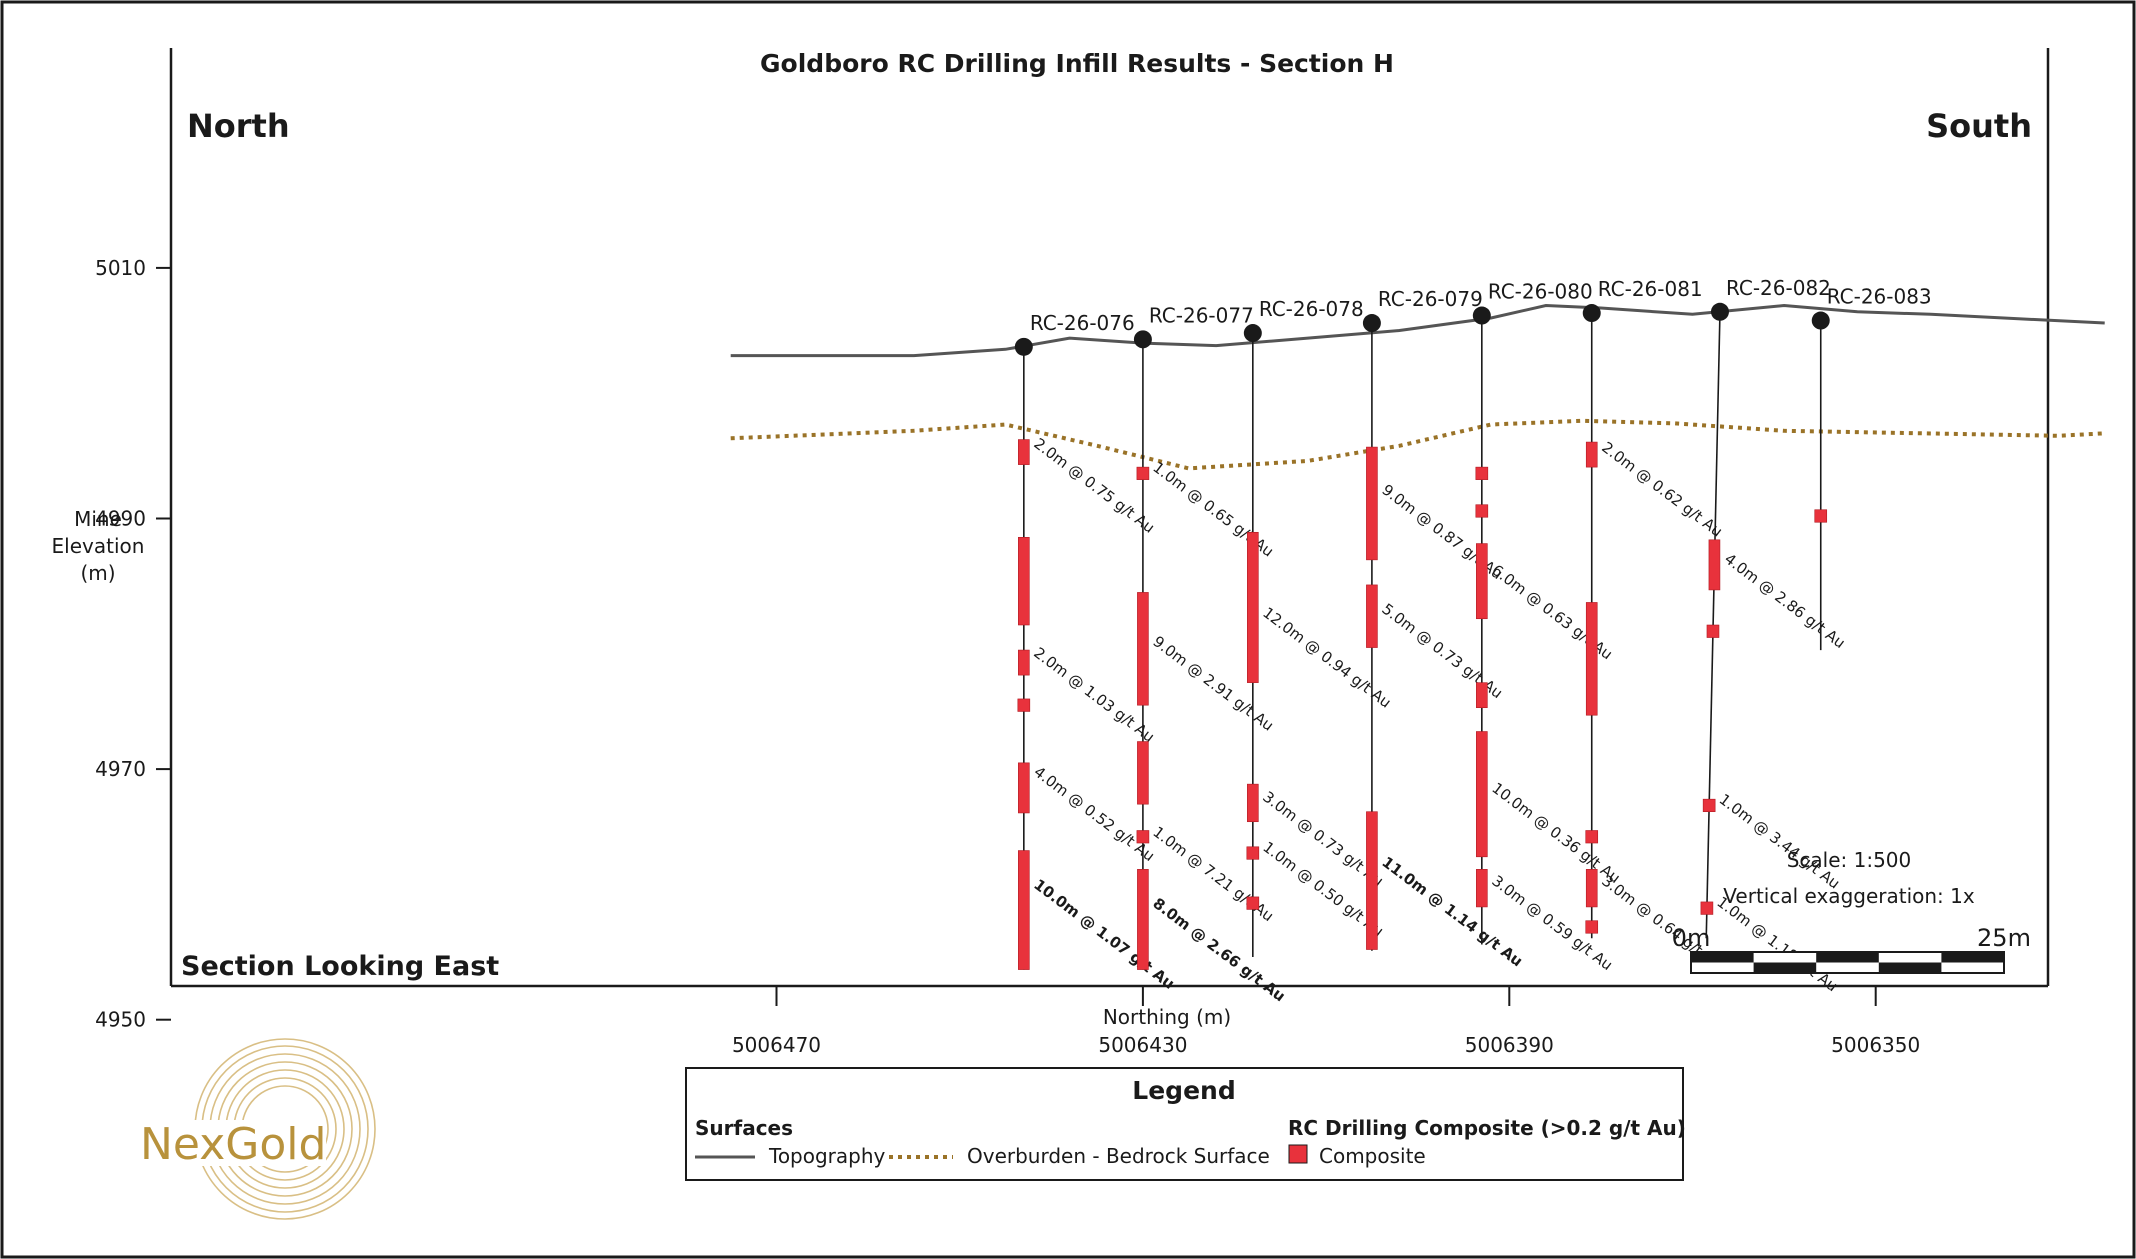 The height and width of the screenshot is (1259, 2136). I want to click on y-tick-label: 4990, so click(120, 519).